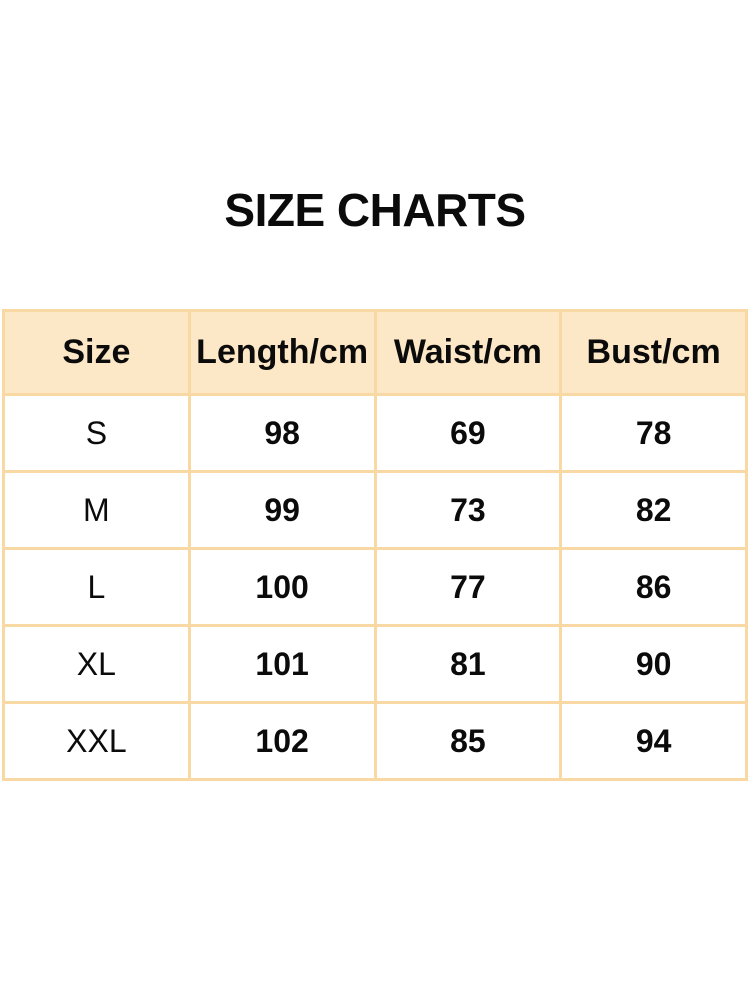 The height and width of the screenshot is (1000, 750). What do you see at coordinates (653, 587) in the screenshot?
I see `cell-bust: 86` at bounding box center [653, 587].